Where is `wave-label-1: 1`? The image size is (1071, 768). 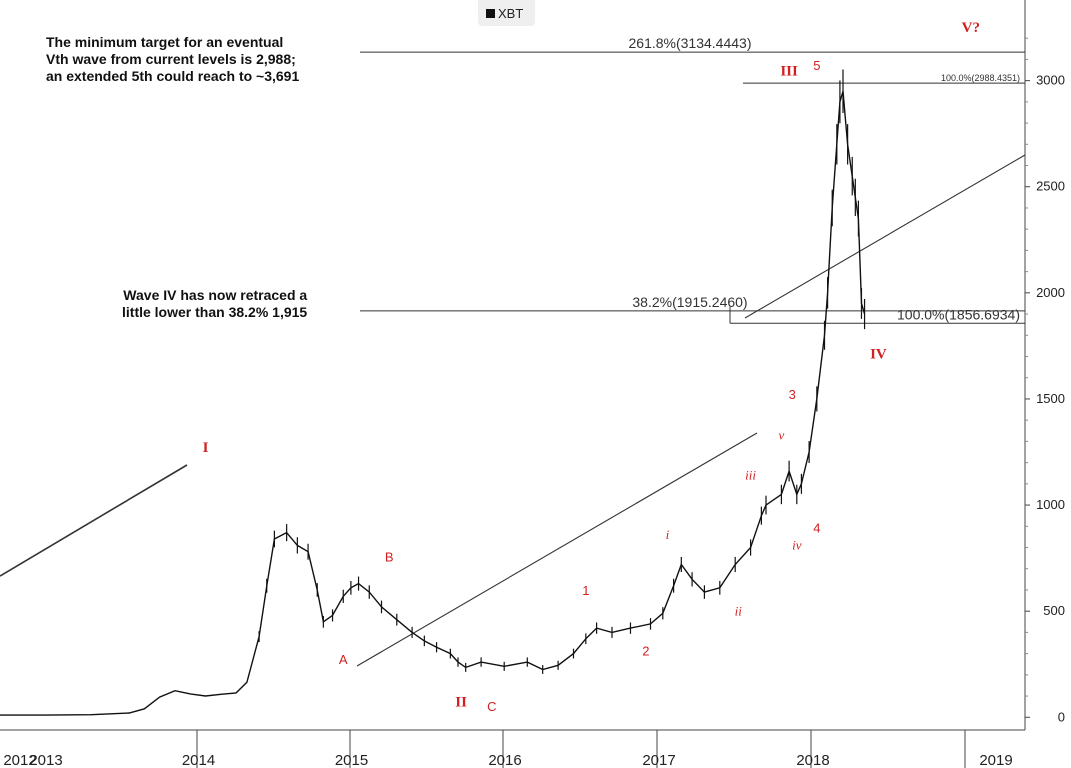
wave-label-1: 1 is located at coordinates (585, 590).